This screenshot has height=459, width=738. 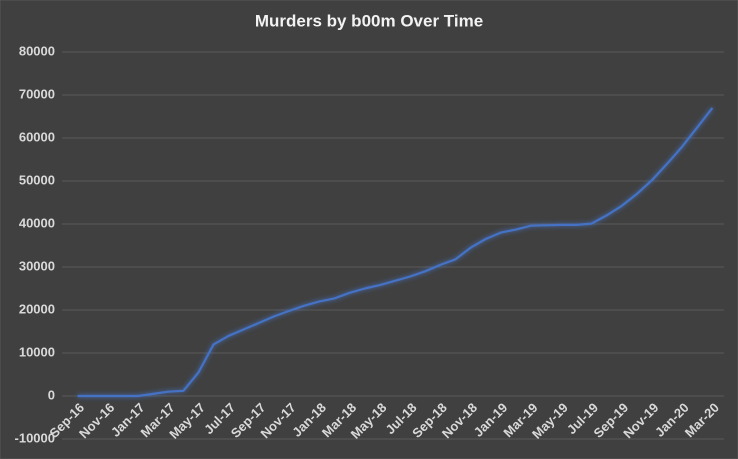 I want to click on y-tick-label: 80000, so click(x=37, y=50).